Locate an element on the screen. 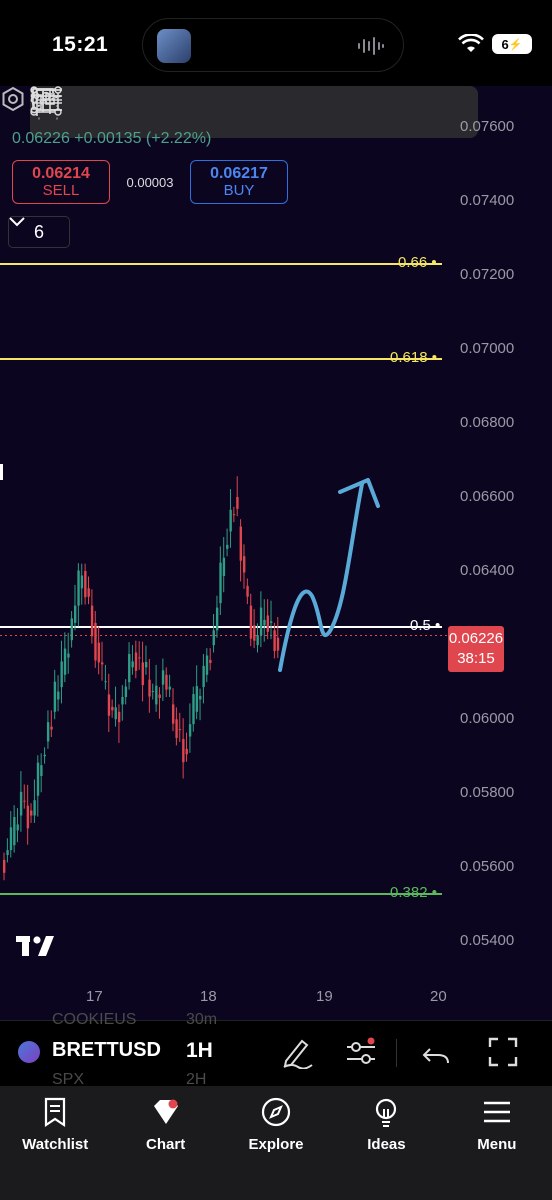 The image size is (552, 1200). fib-level-label: 0.66 • is located at coordinates (417, 262).